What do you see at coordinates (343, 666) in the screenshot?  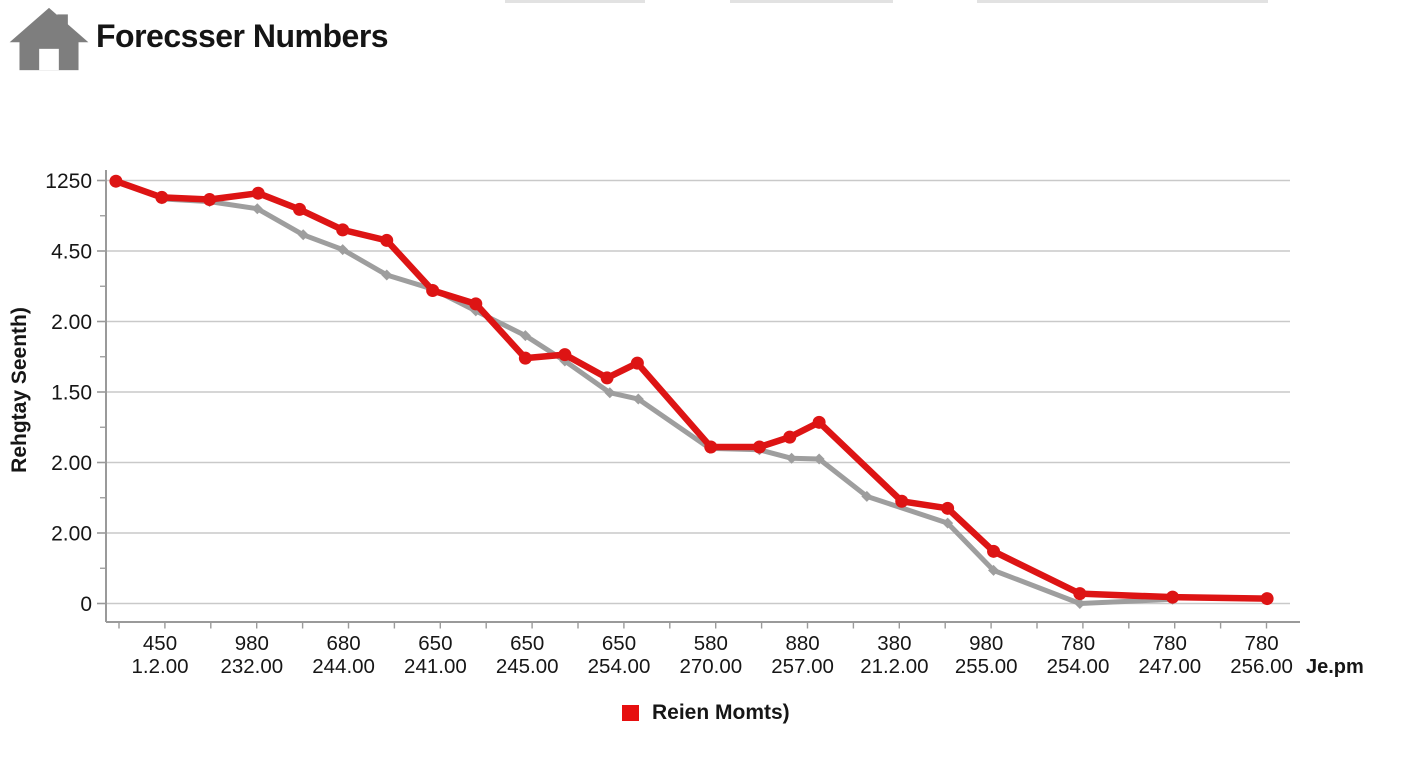 I see `x-tick-label-bottom: 244.00` at bounding box center [343, 666].